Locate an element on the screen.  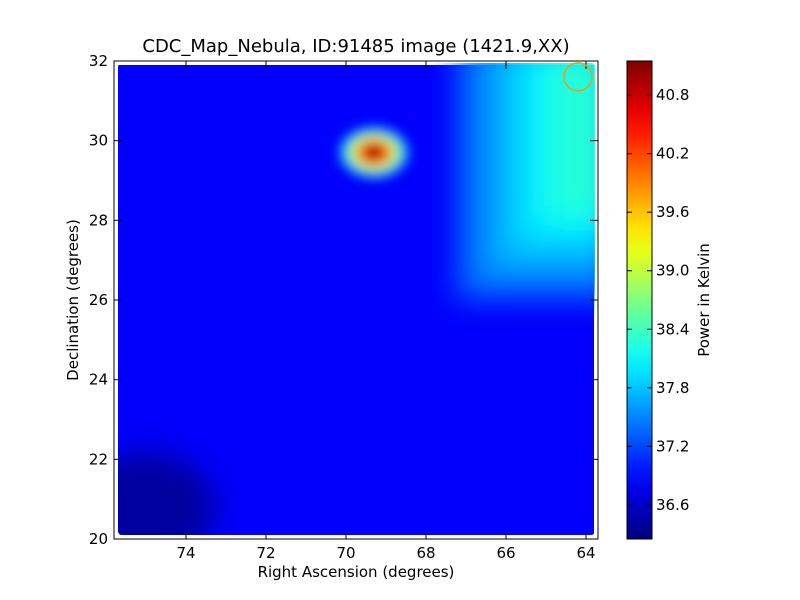
y-tick-label: 32 is located at coordinates (98, 61).